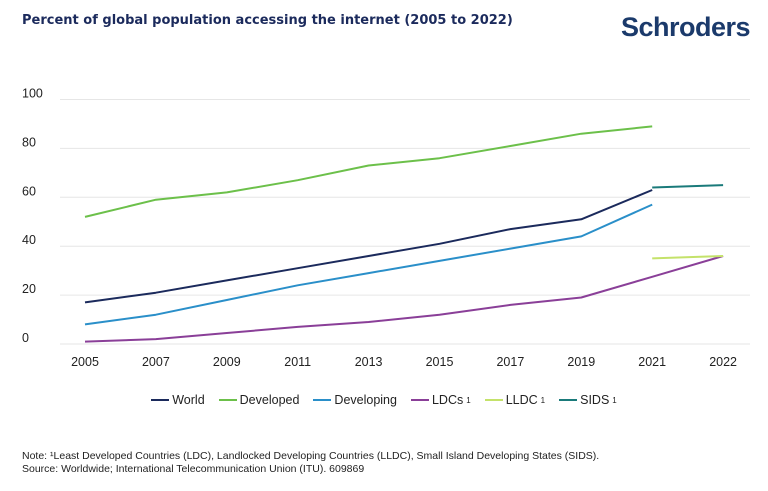  Describe the element at coordinates (29, 289) in the screenshot. I see `y-tick-label: 20` at that location.